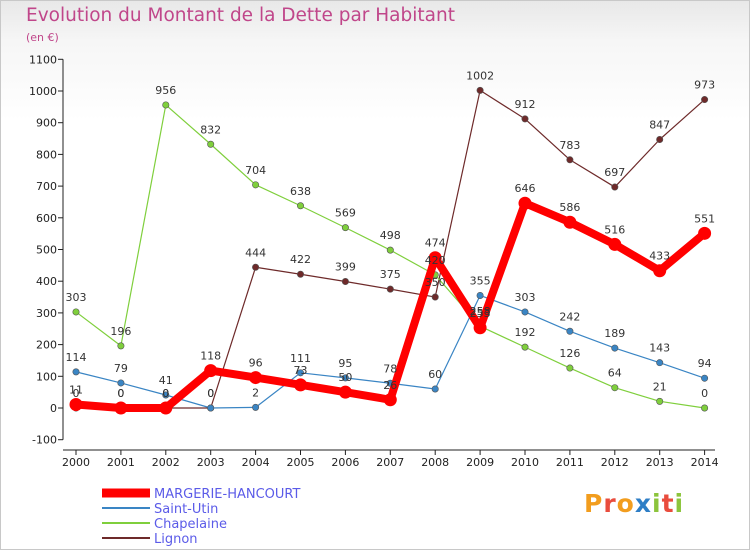 The image size is (750, 550). Describe the element at coordinates (659, 348) in the screenshot. I see `data-label: 143` at that location.